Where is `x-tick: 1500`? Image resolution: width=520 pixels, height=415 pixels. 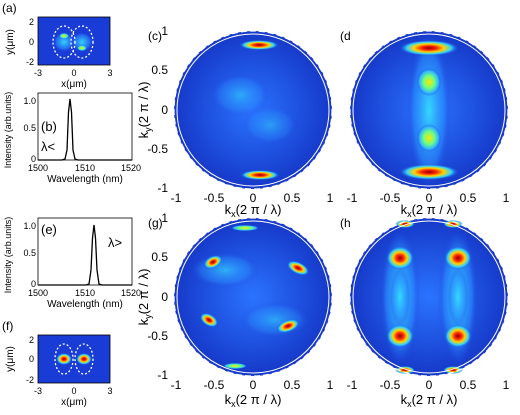 x-tick: 1500 is located at coordinates (38, 293).